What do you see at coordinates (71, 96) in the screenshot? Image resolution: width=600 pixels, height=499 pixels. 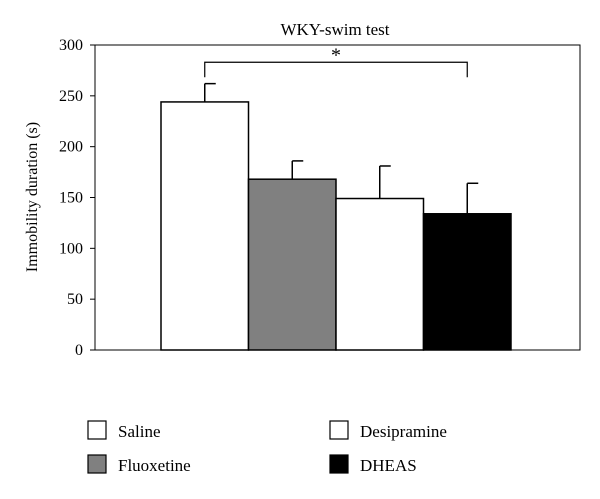 I see `y-tick-label: 250` at bounding box center [71, 96].